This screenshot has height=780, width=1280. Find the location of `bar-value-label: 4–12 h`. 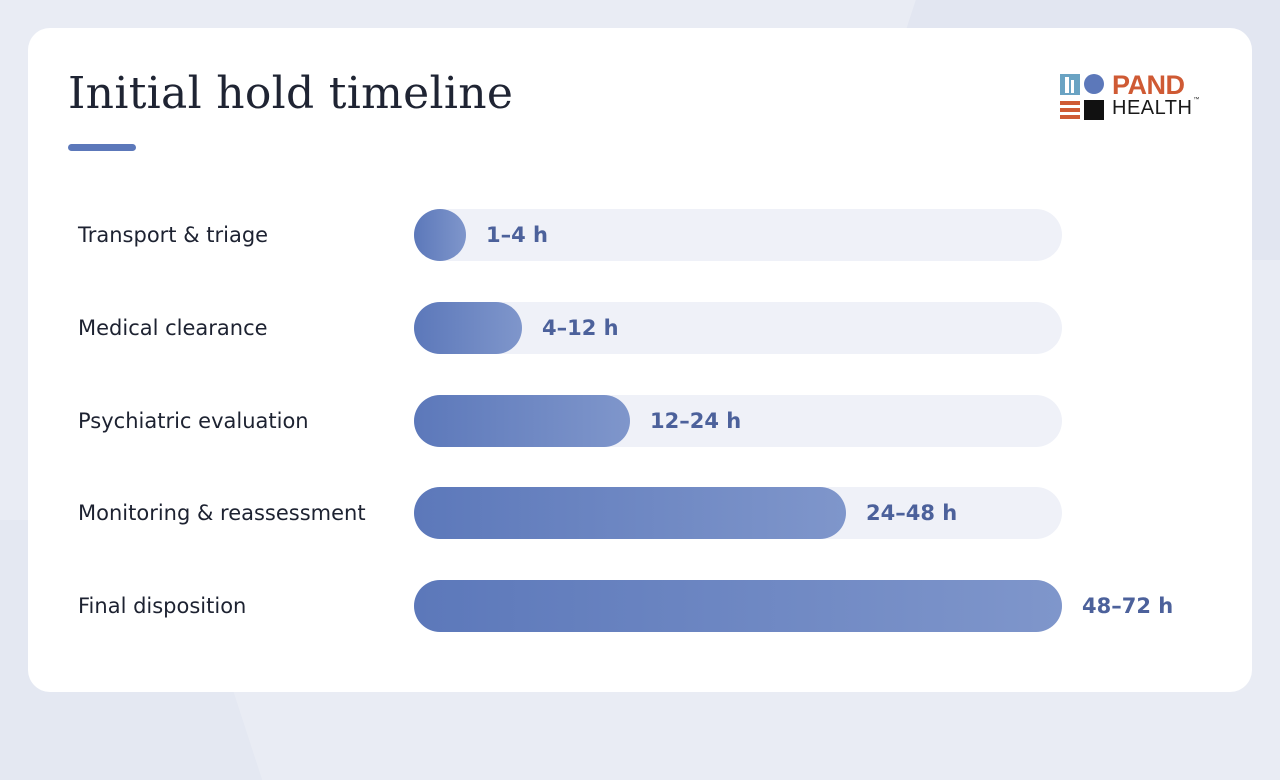

bar-value-label: 4–12 h is located at coordinates (580, 327).